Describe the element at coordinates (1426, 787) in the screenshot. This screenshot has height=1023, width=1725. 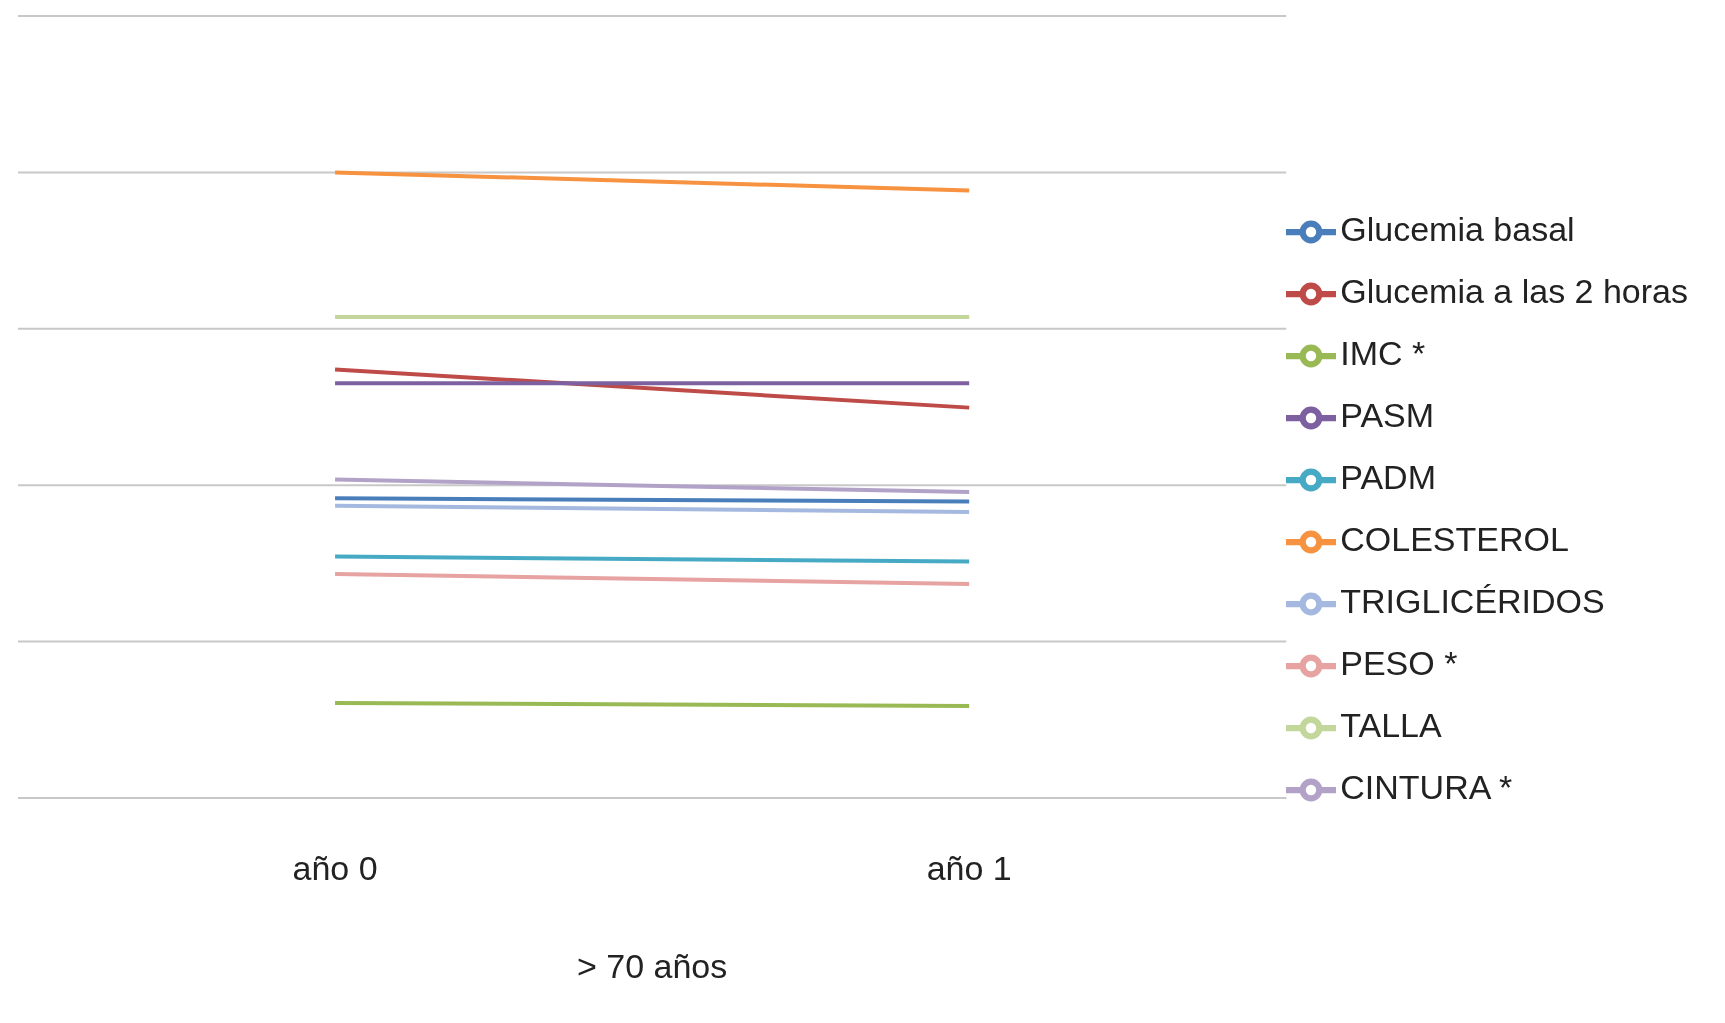
I see `legend-label: CINTURA *` at that location.